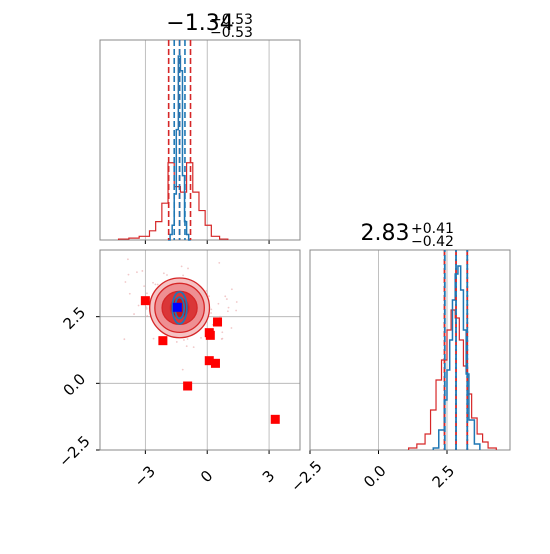 The width and height of the screenshot is (550, 554). Describe the element at coordinates (268, 476) in the screenshot. I see `joint-x-tick-label: 3` at that location.